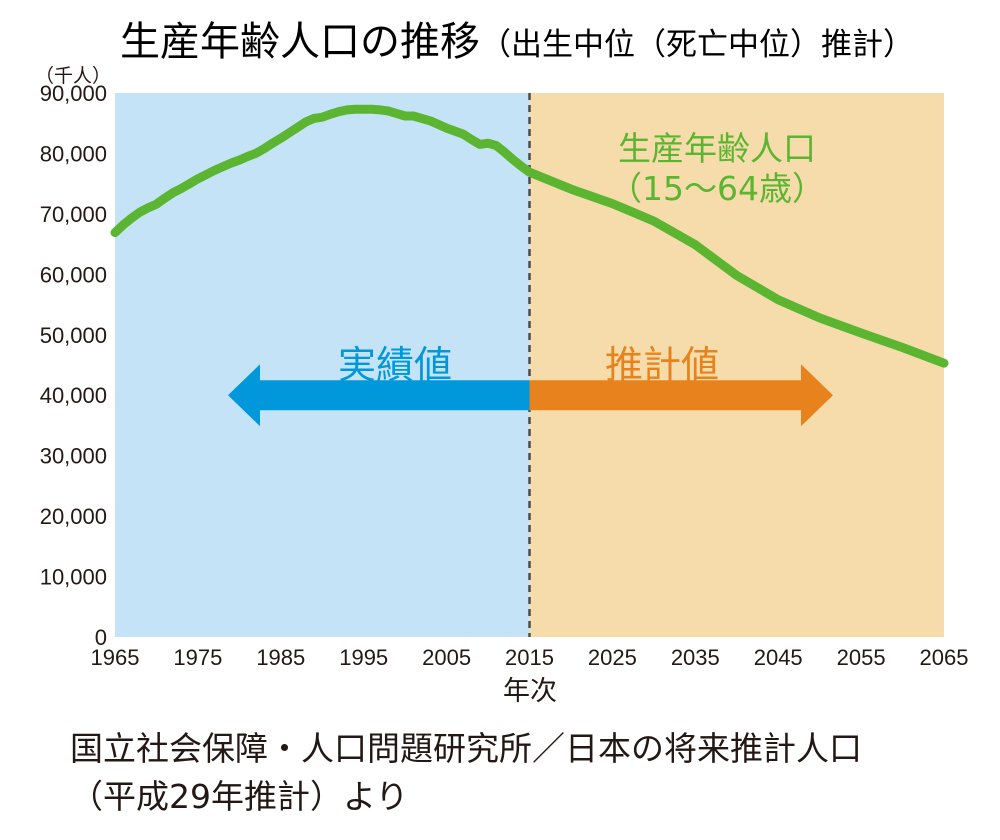 The height and width of the screenshot is (840, 1000). Describe the element at coordinates (861, 657) in the screenshot. I see `x-tick-label: 2055` at that location.